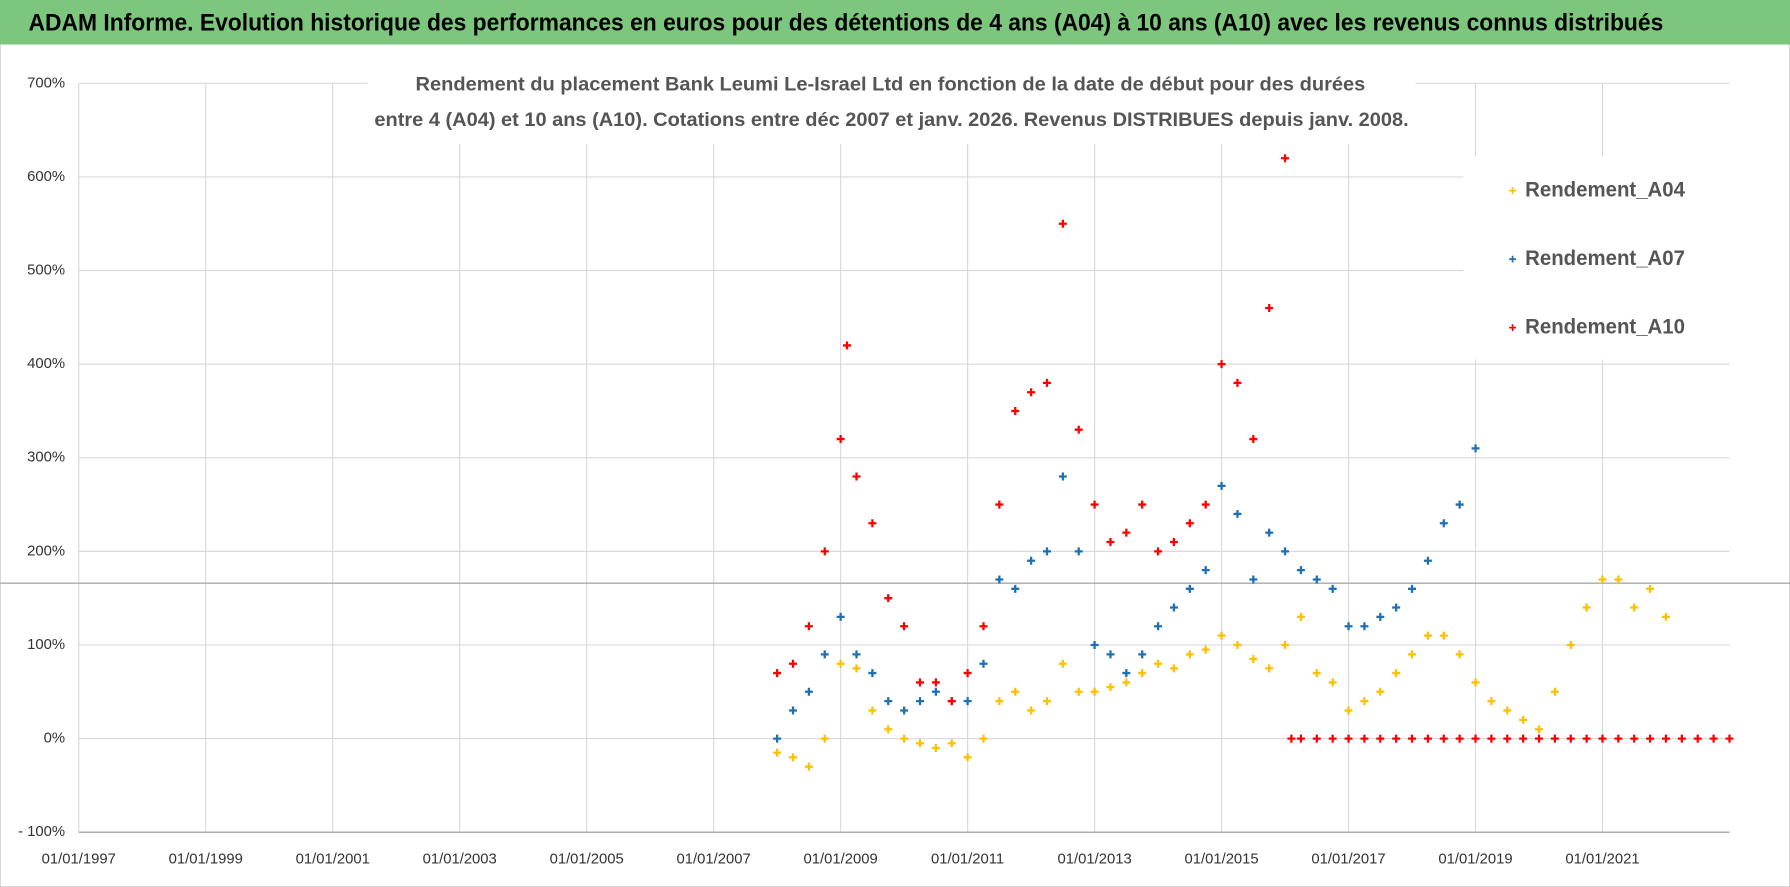 The width and height of the screenshot is (1790, 887). What do you see at coordinates (587, 860) in the screenshot?
I see `x-tick-label: 01/01/2005` at bounding box center [587, 860].